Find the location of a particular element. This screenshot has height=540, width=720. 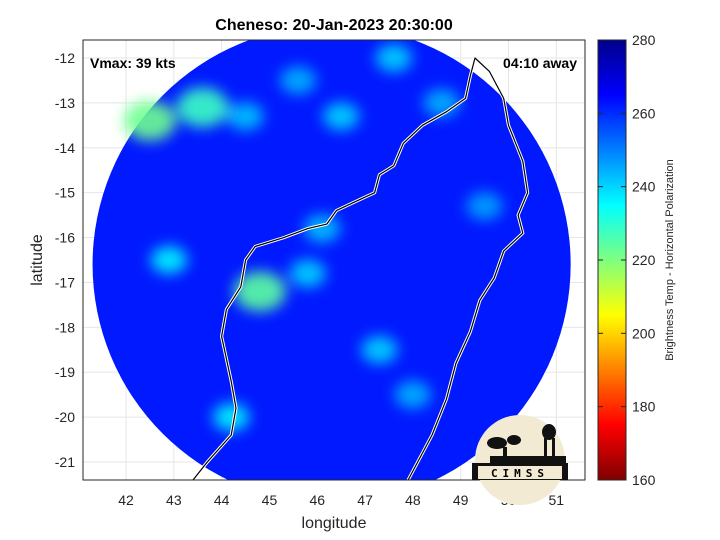

y-tick-label: -20 is located at coordinates (65, 417).